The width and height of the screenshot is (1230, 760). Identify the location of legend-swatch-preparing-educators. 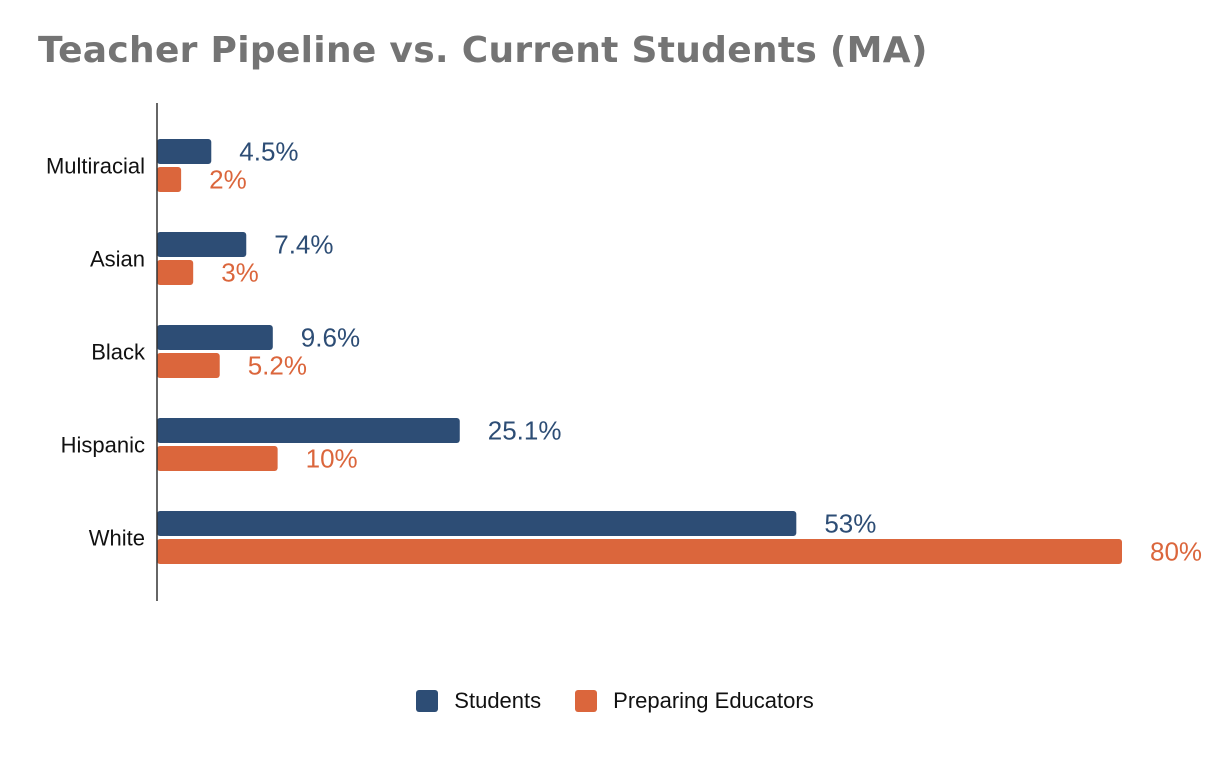
(586, 701).